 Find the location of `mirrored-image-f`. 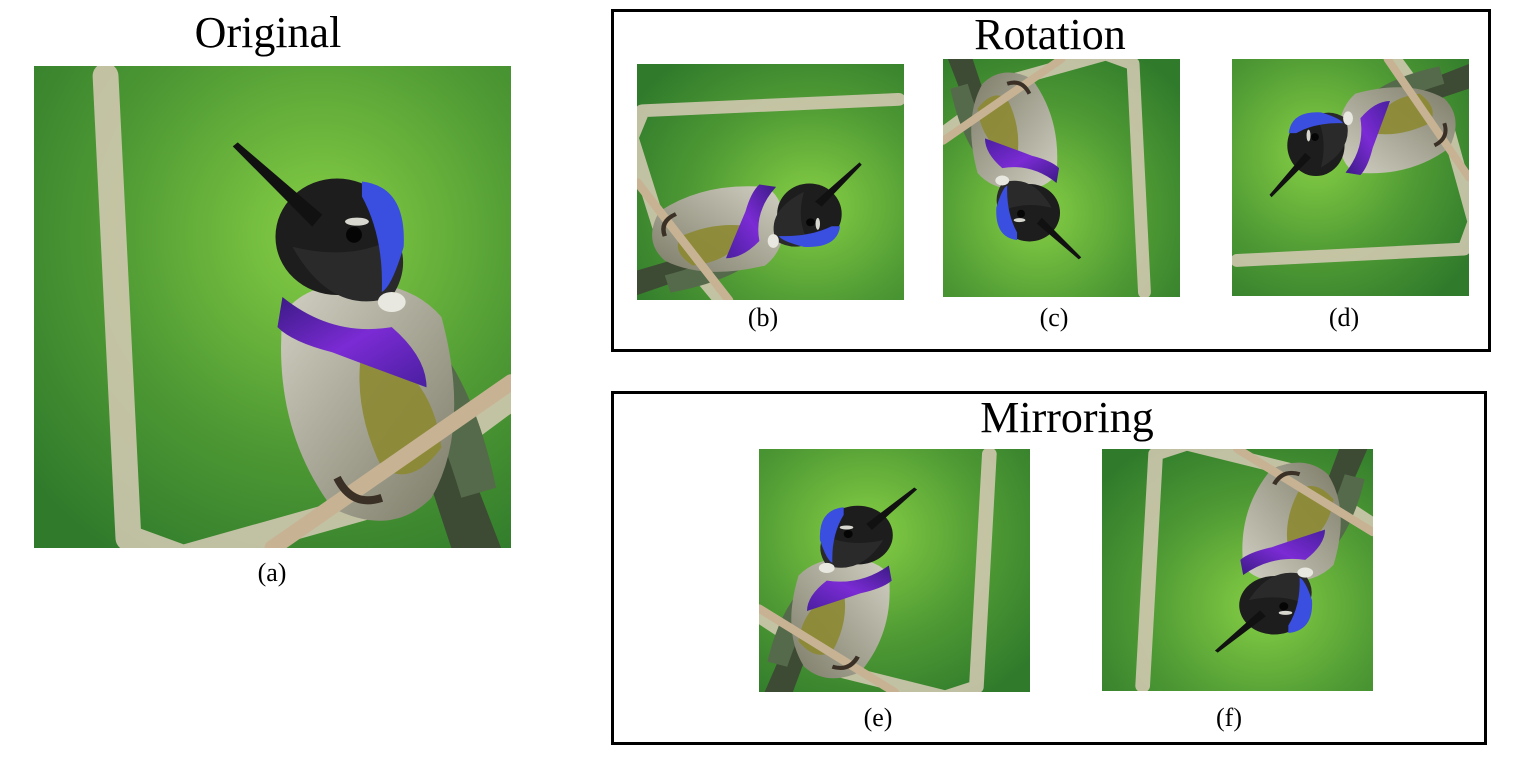

mirrored-image-f is located at coordinates (1237, 570).